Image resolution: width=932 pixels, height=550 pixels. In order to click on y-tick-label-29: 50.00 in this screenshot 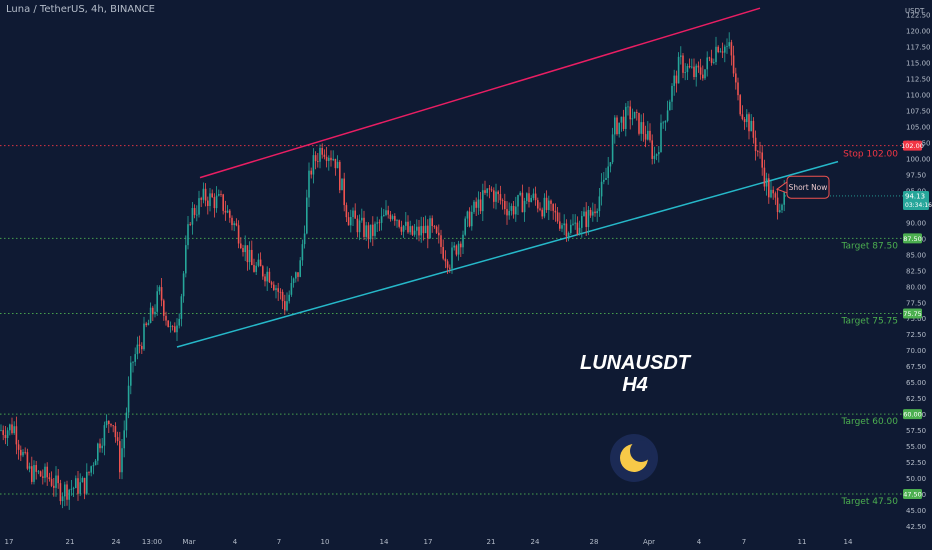, I will do `click(916, 479)`.